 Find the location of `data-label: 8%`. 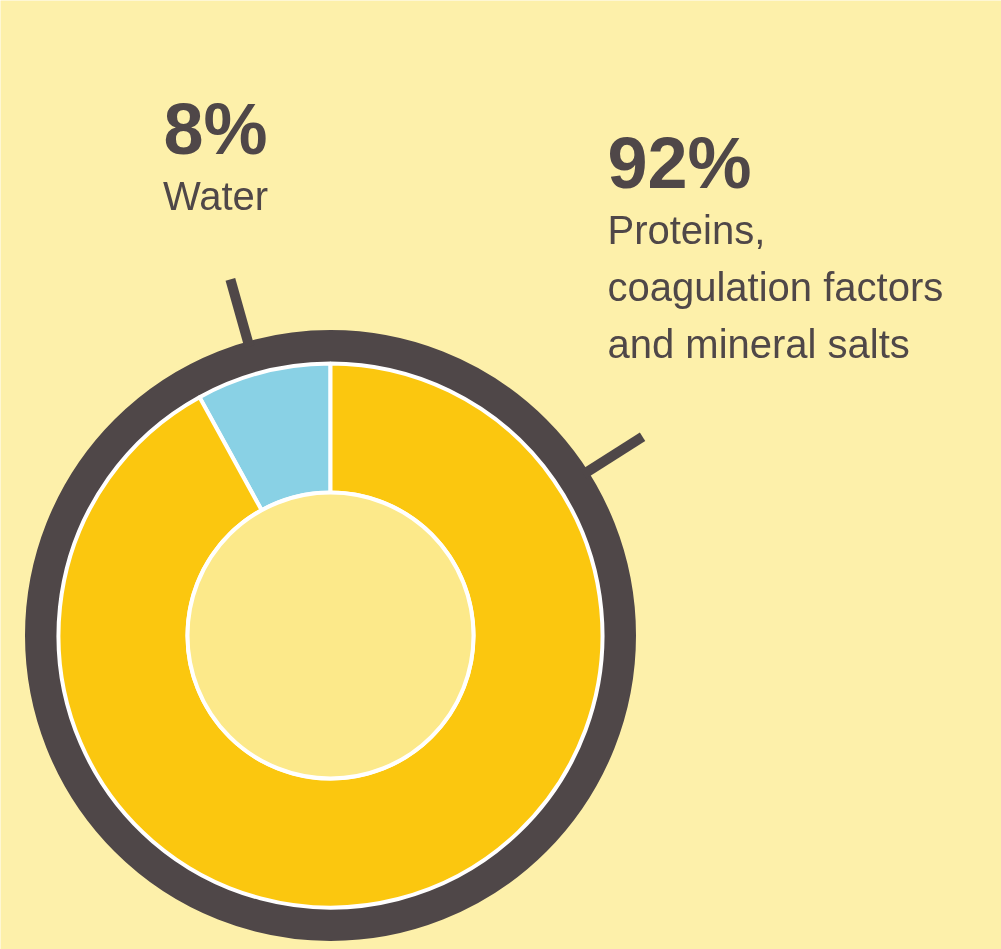

data-label: 8% is located at coordinates (215, 128).